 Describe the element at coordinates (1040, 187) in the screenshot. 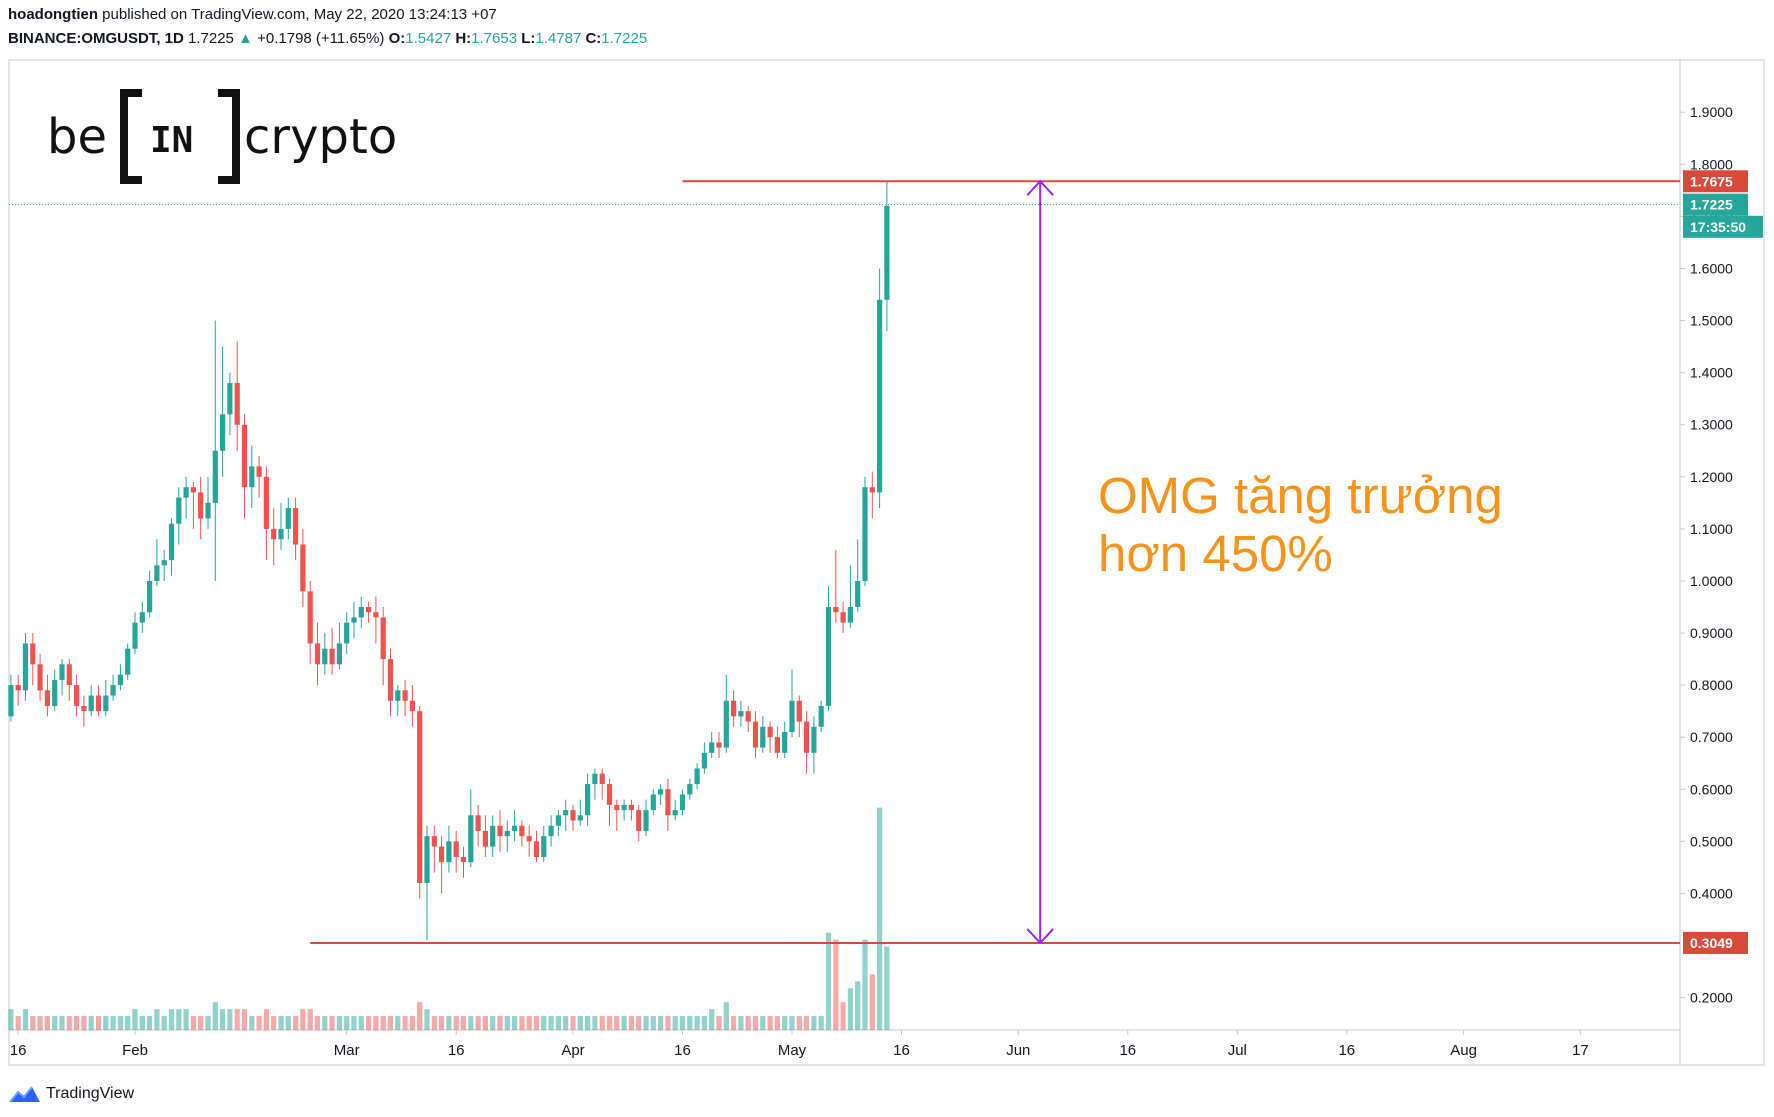

I see `arrow-head-up-icon` at that location.